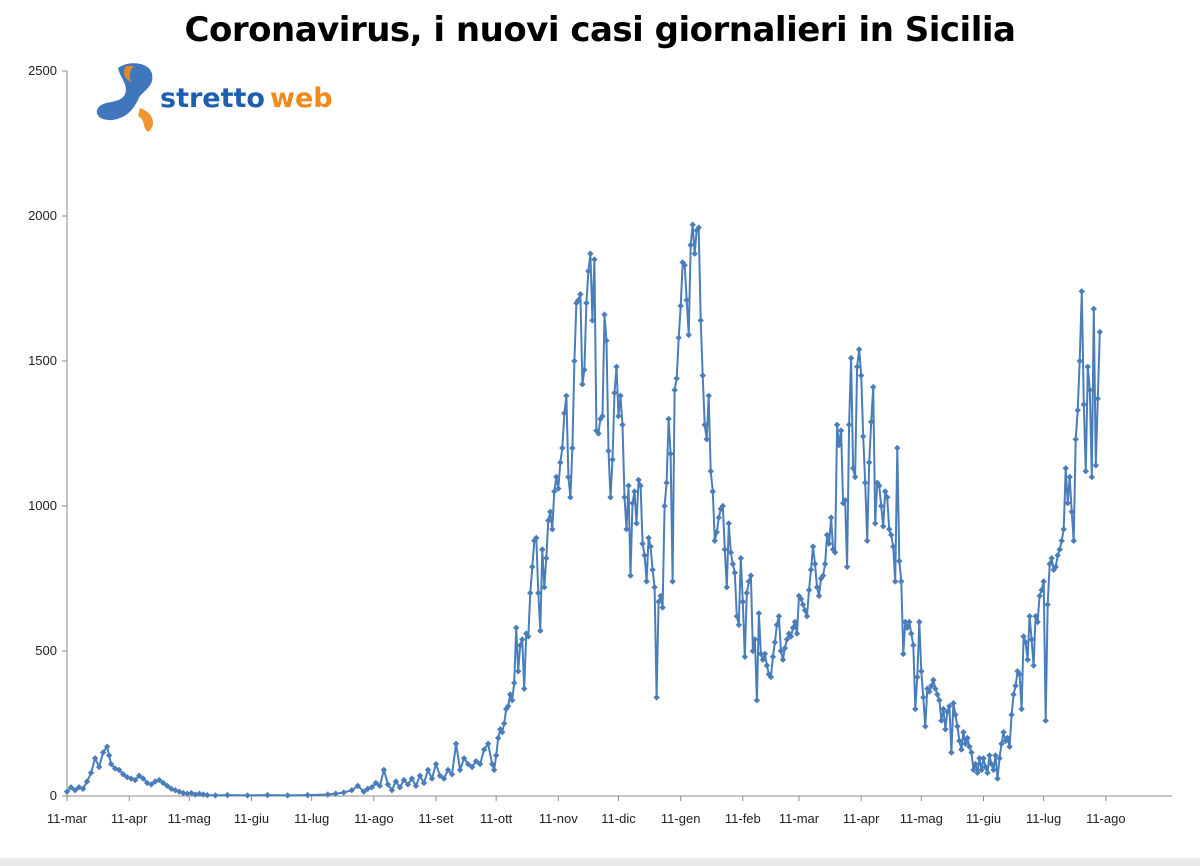  I want to click on logo-swirl-shape, so click(124, 92).